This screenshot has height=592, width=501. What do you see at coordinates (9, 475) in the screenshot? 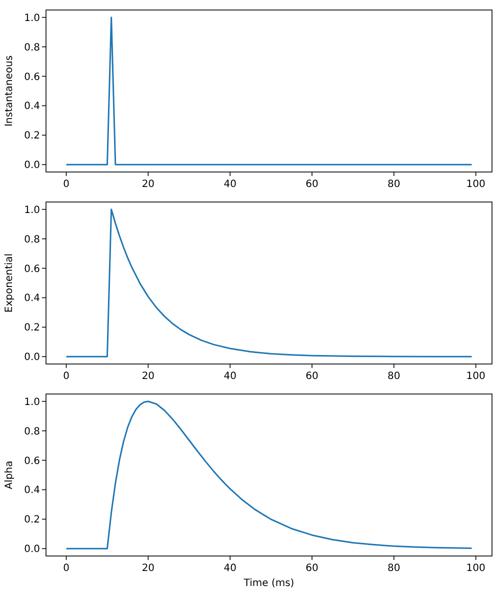
I see `y-axis-title: Alpha` at bounding box center [9, 475].